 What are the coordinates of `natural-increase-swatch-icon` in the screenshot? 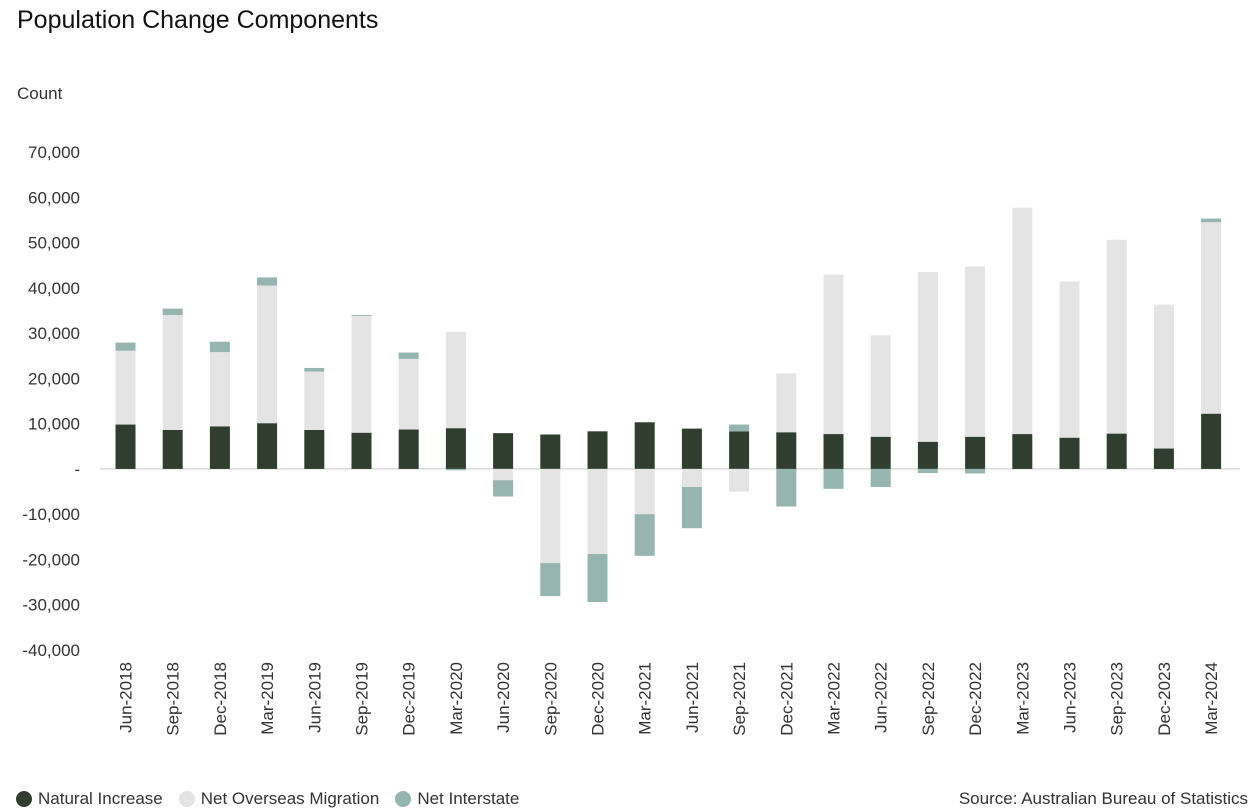 It's located at (24, 799).